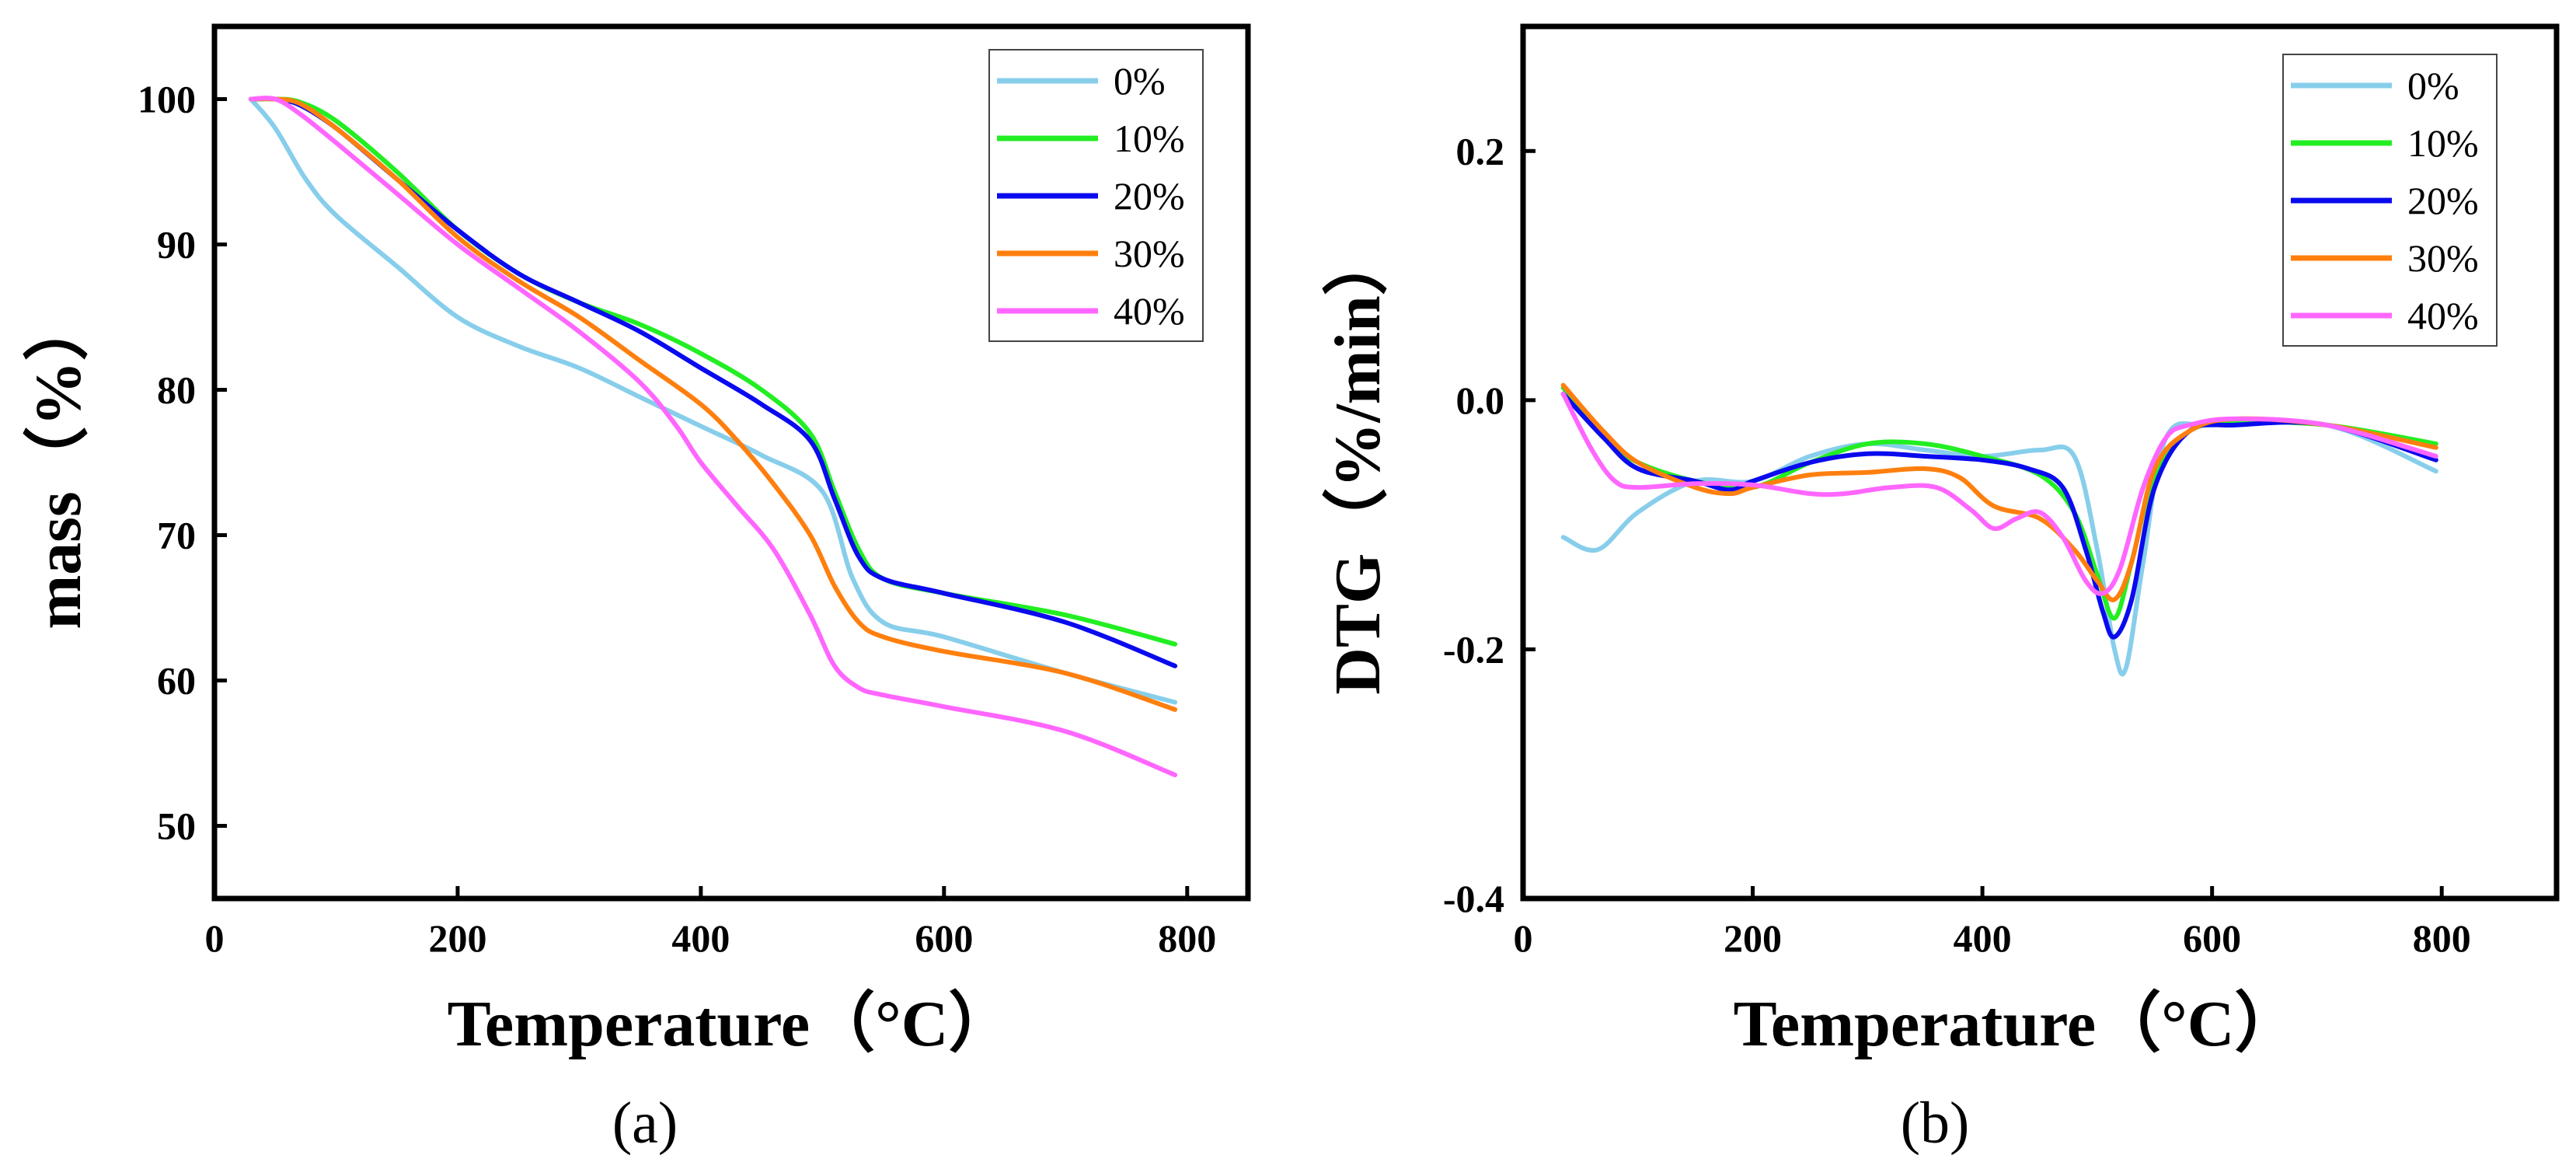 This screenshot has height=1169, width=2576. Describe the element at coordinates (176, 535) in the screenshot. I see `y-tick-label: 70` at that location.